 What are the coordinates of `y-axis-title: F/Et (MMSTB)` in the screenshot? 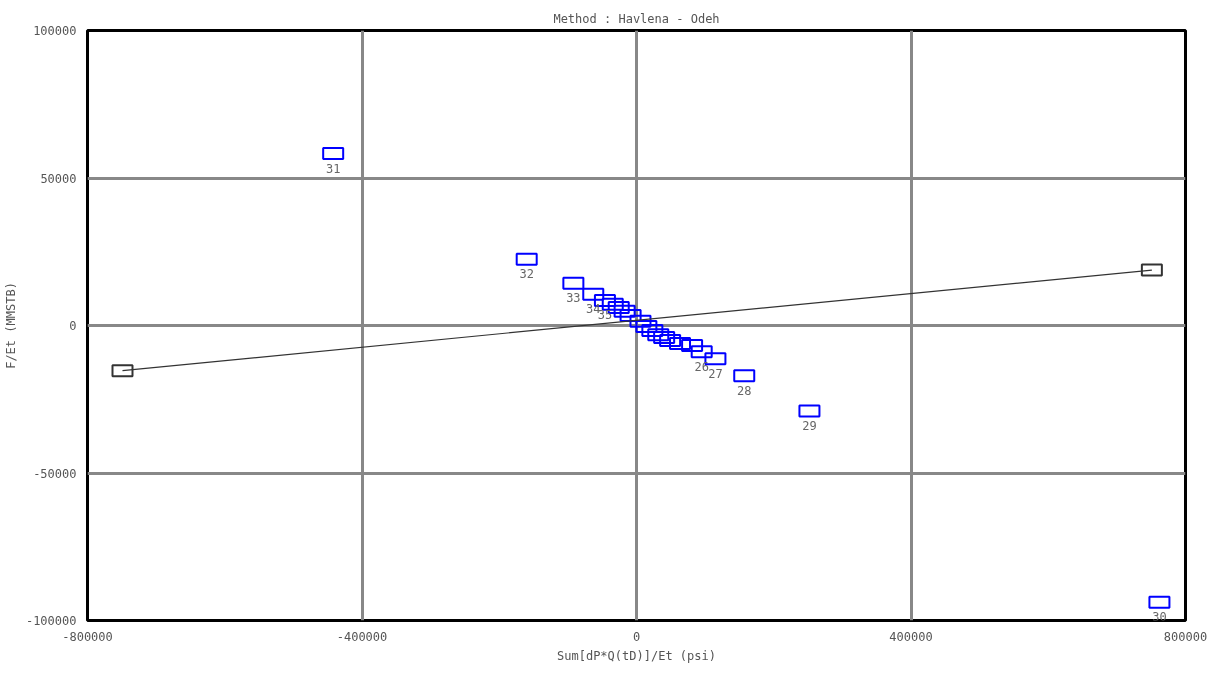 It's located at (10, 325).